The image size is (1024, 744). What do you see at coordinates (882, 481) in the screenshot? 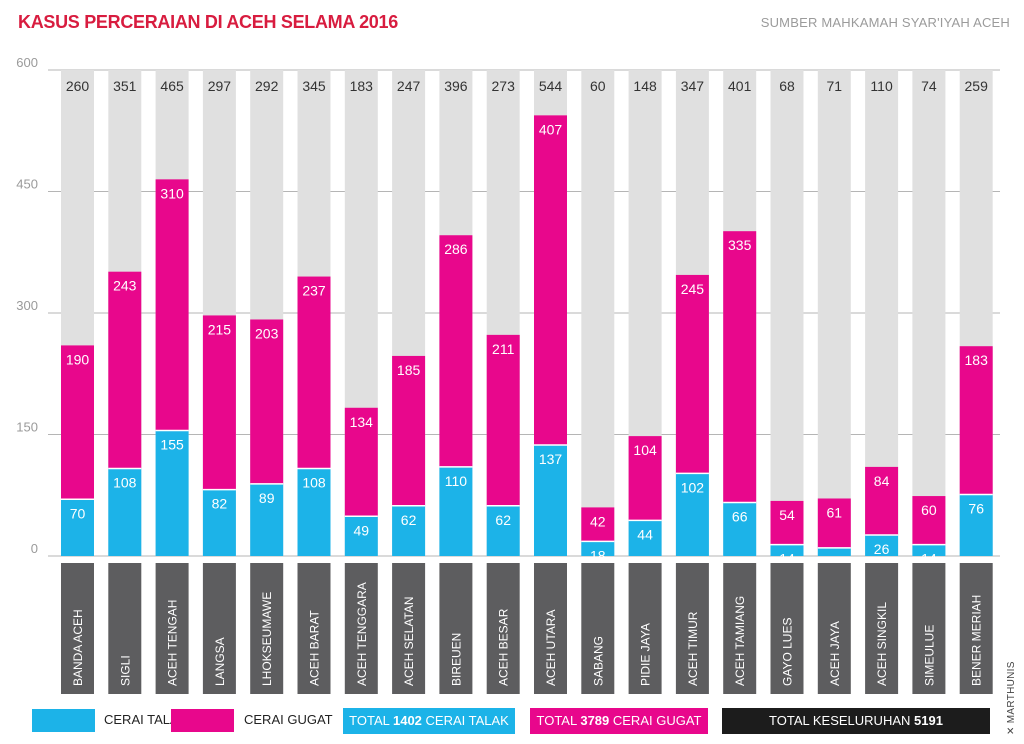
I see `gugat-value-label: 84` at bounding box center [882, 481].